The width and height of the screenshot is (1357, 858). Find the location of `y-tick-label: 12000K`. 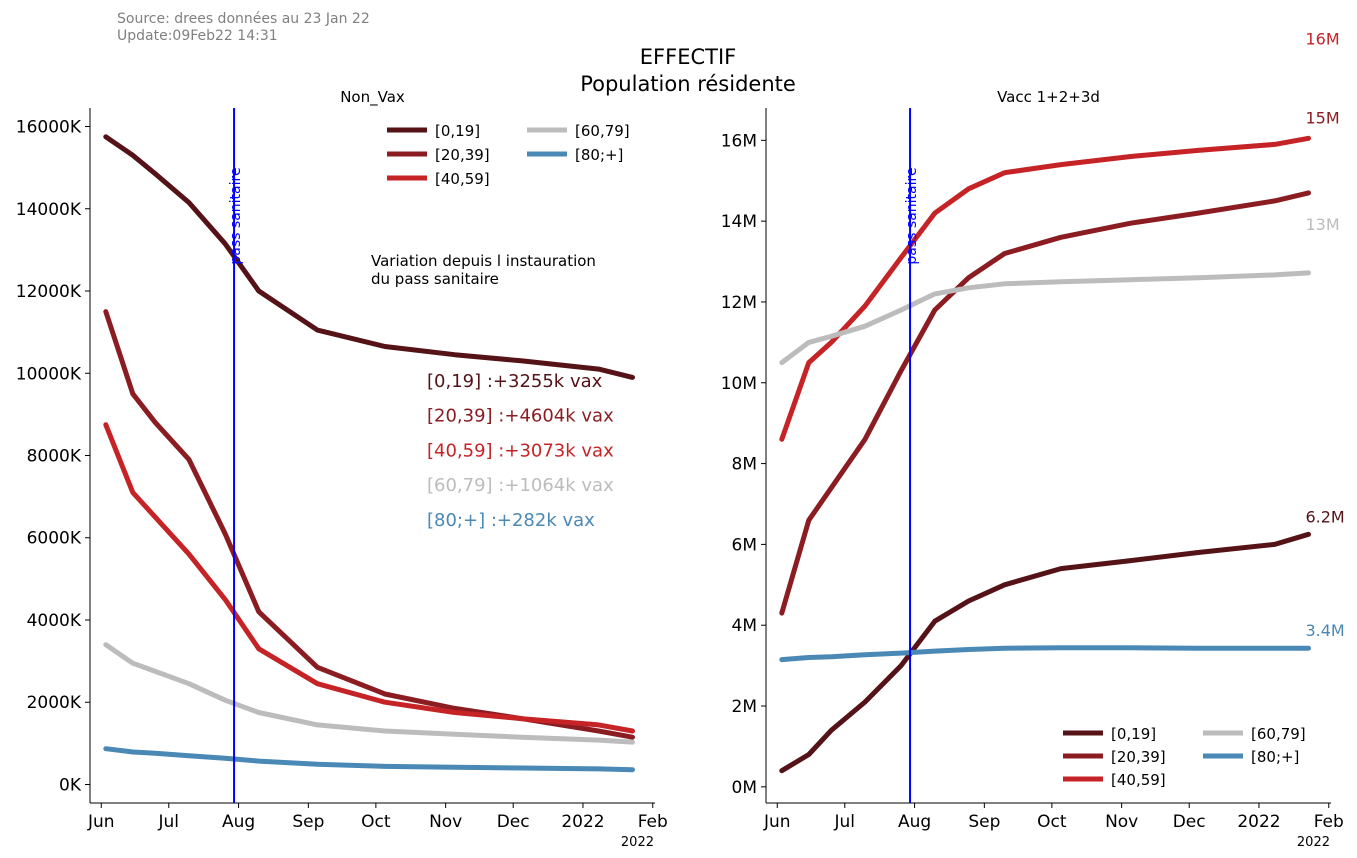

y-tick-label: 12000K is located at coordinates (49, 292).